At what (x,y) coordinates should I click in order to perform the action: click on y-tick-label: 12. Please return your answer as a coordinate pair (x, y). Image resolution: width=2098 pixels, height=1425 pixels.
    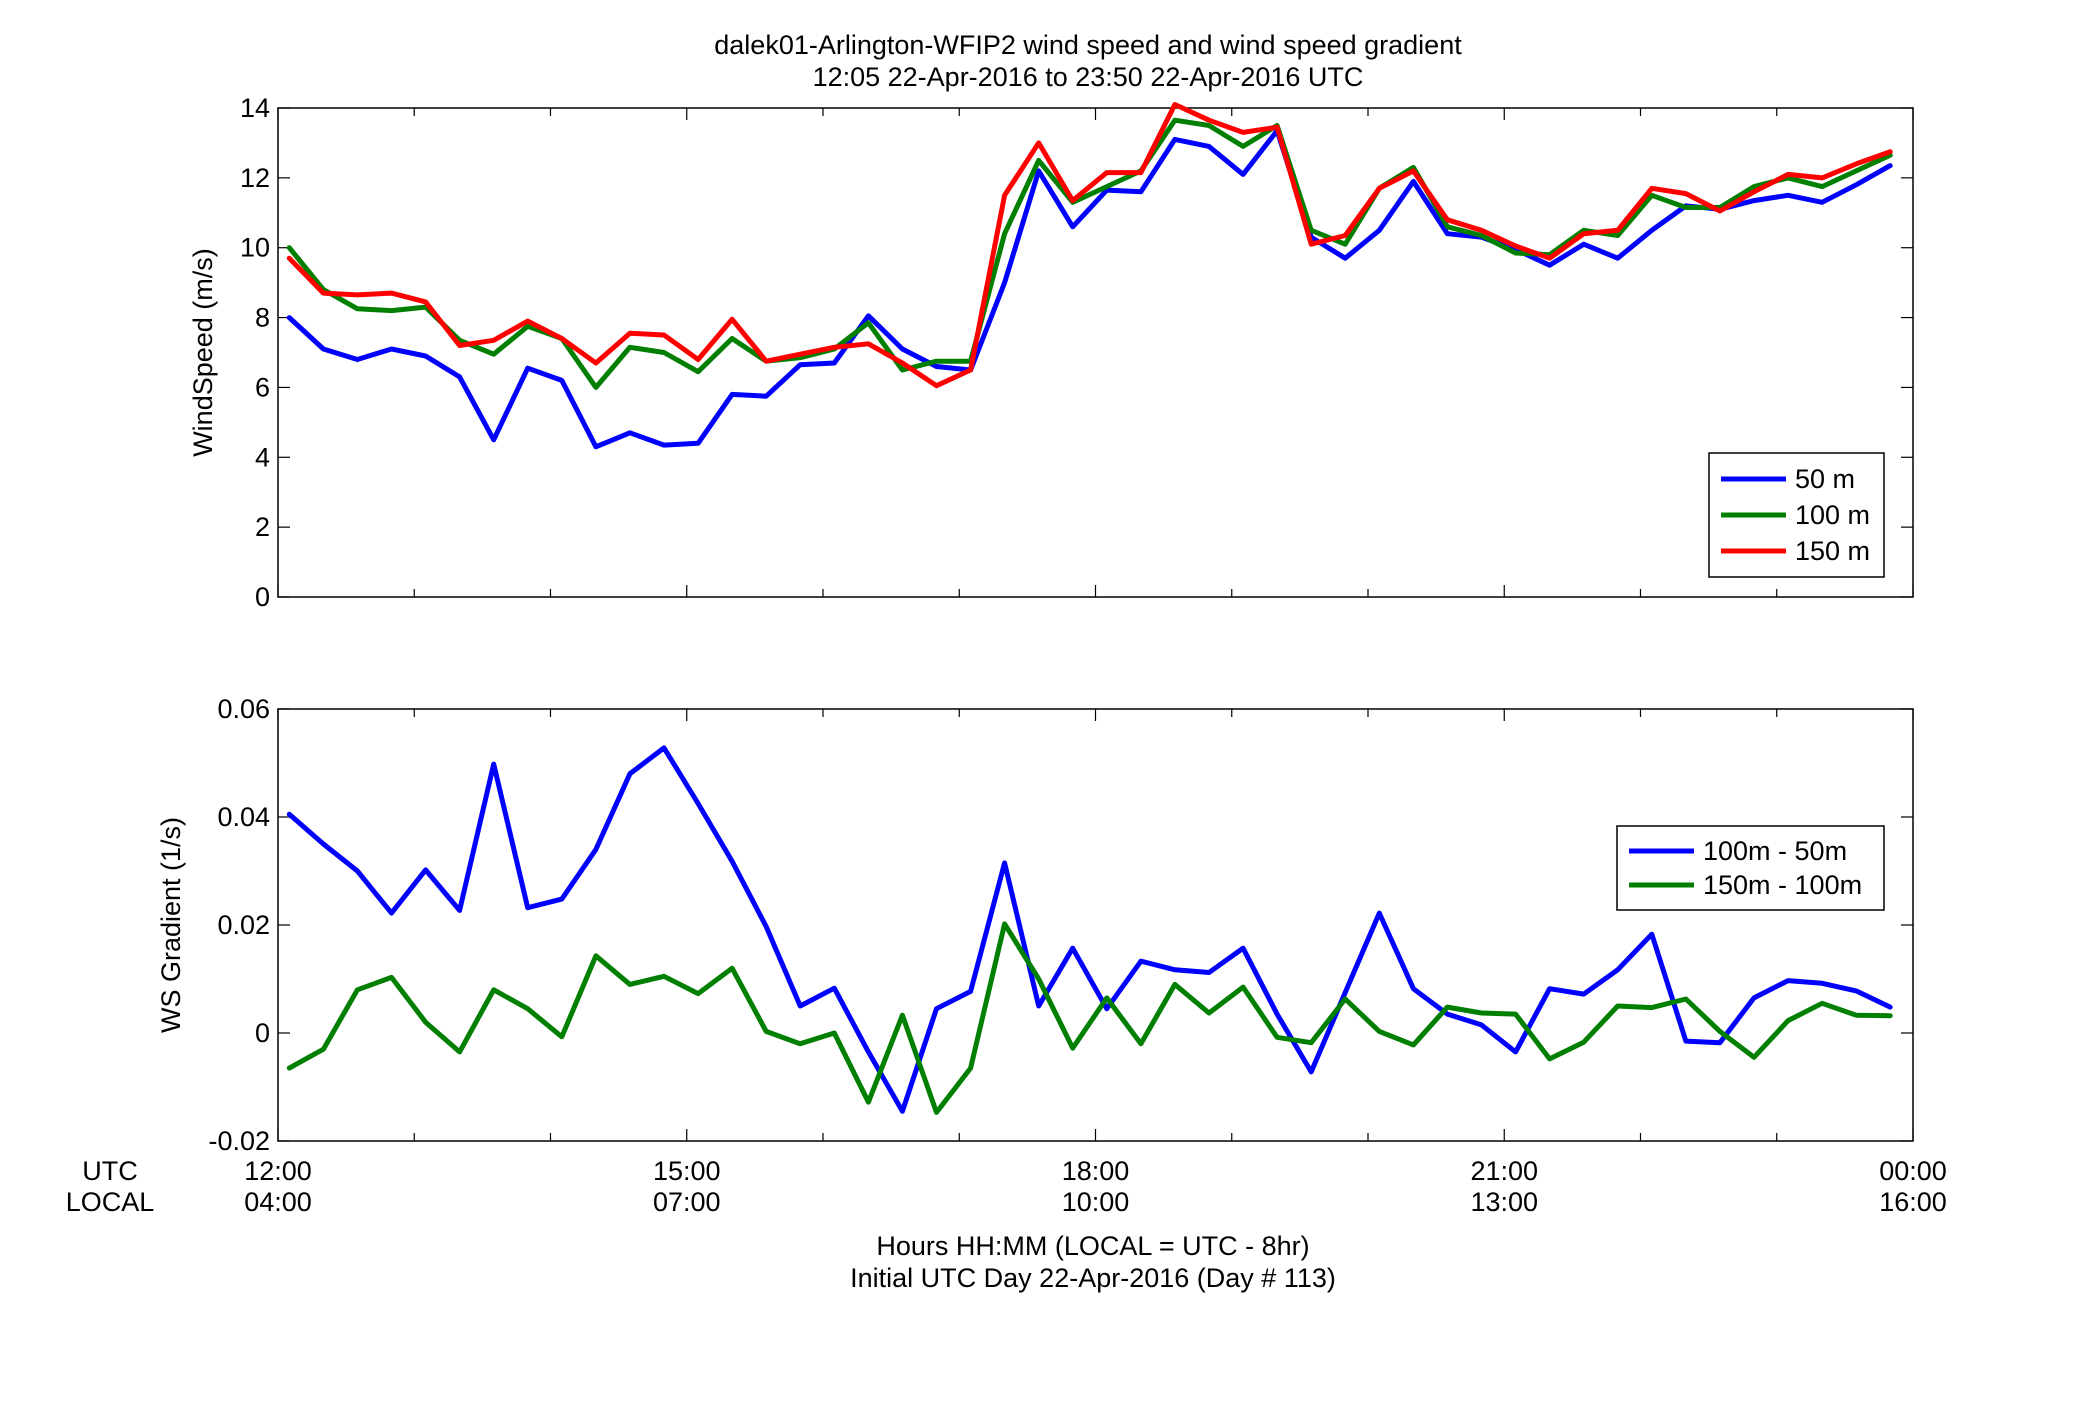
    Looking at the image, I should click on (255, 178).